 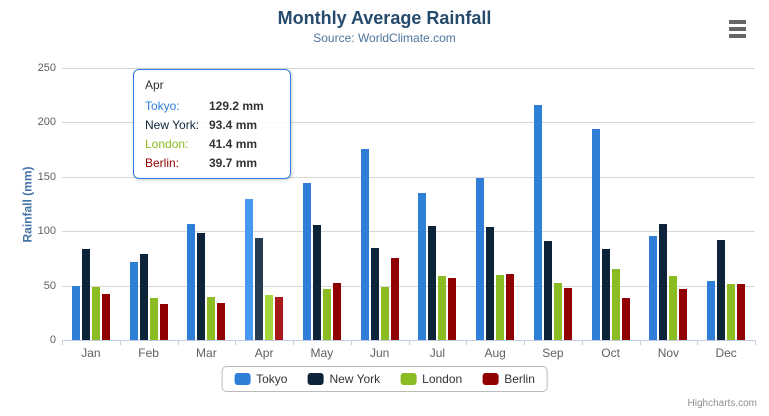 I want to click on bar-london-dec, so click(x=731, y=312).